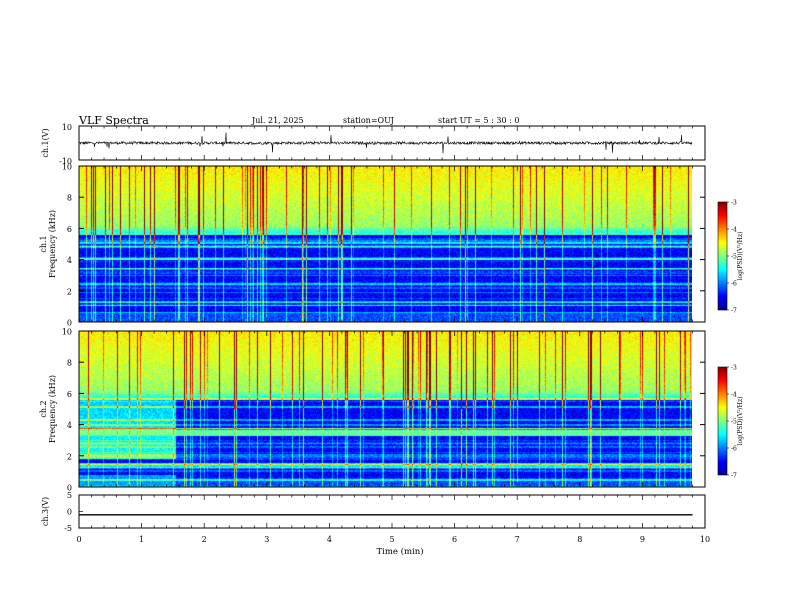  Describe the element at coordinates (69, 495) in the screenshot. I see `ch3-ytick-label: 5` at that location.